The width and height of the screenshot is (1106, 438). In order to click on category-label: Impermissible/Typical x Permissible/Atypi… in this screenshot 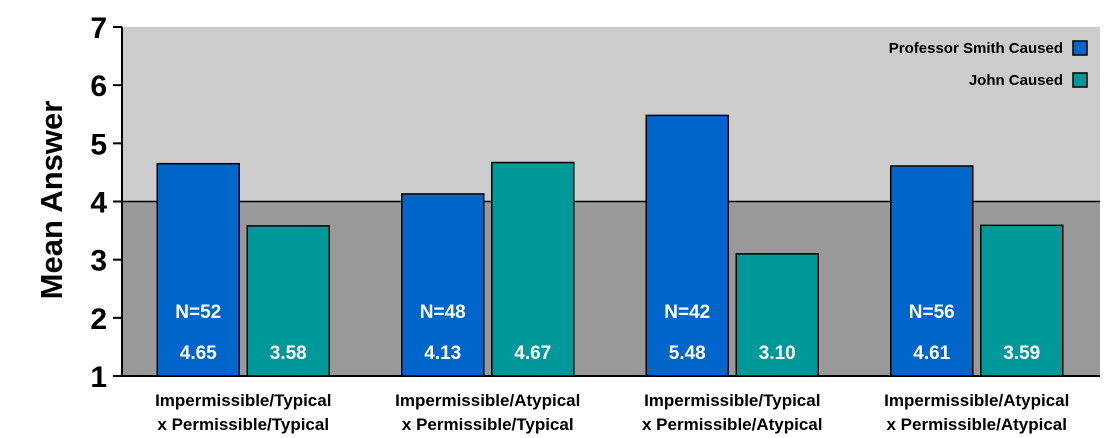, I will do `click(732, 412)`.